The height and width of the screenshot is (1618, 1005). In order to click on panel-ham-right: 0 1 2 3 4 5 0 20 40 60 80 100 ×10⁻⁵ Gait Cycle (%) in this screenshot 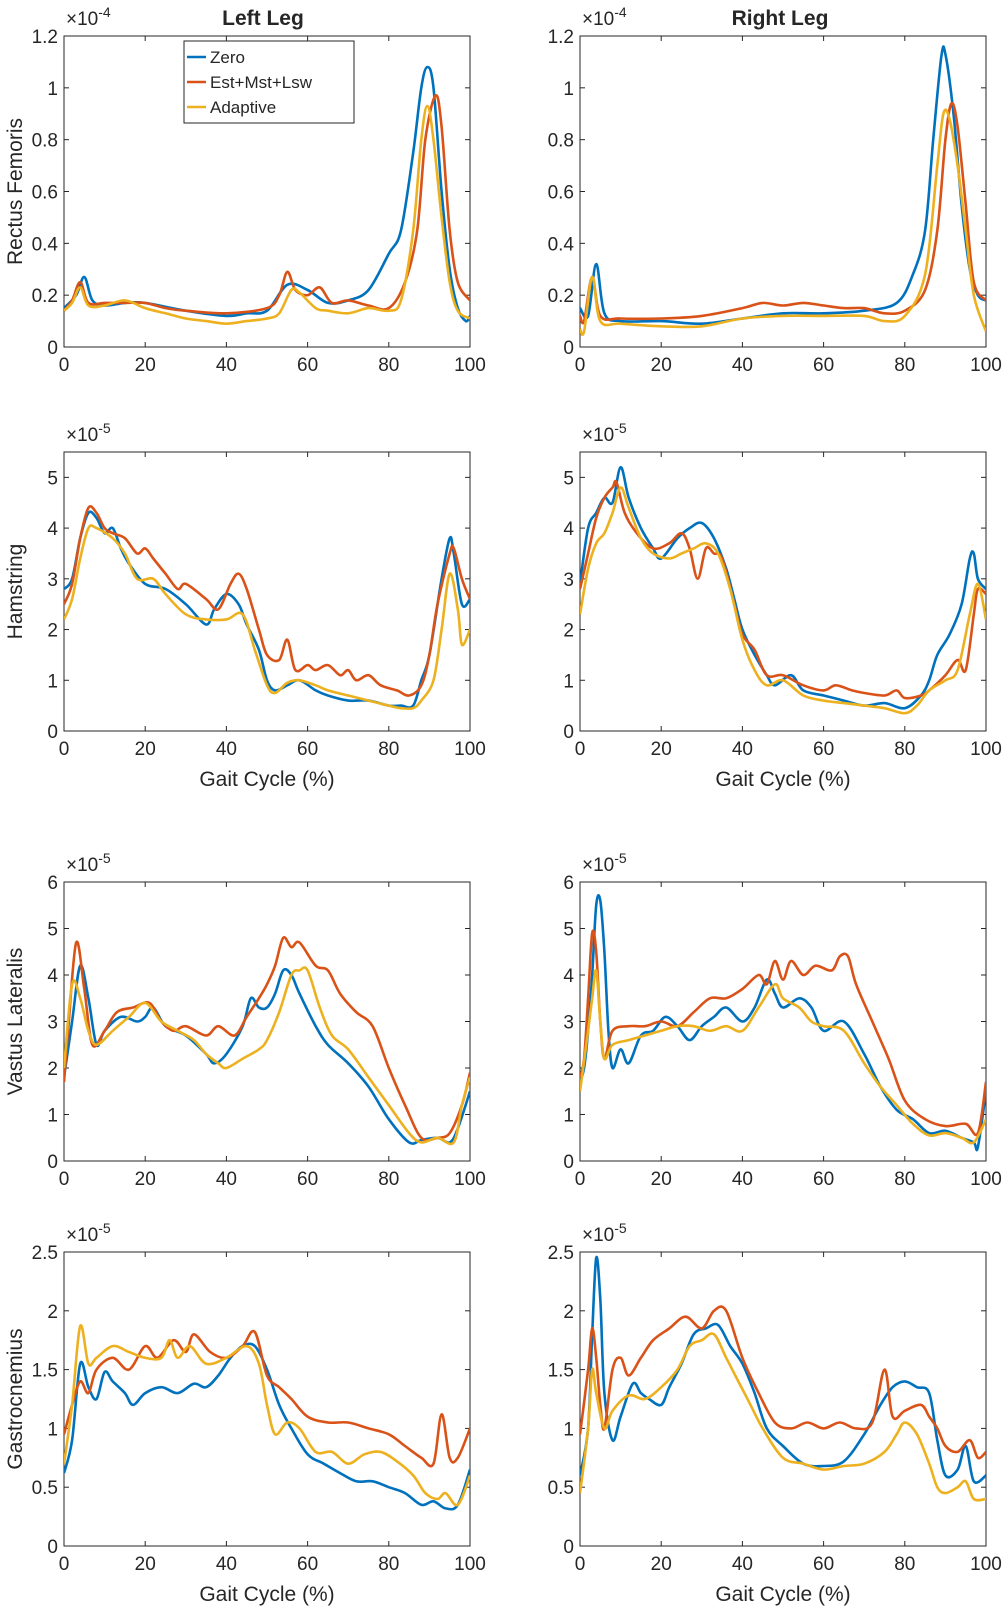, I will do `click(782, 605)`.